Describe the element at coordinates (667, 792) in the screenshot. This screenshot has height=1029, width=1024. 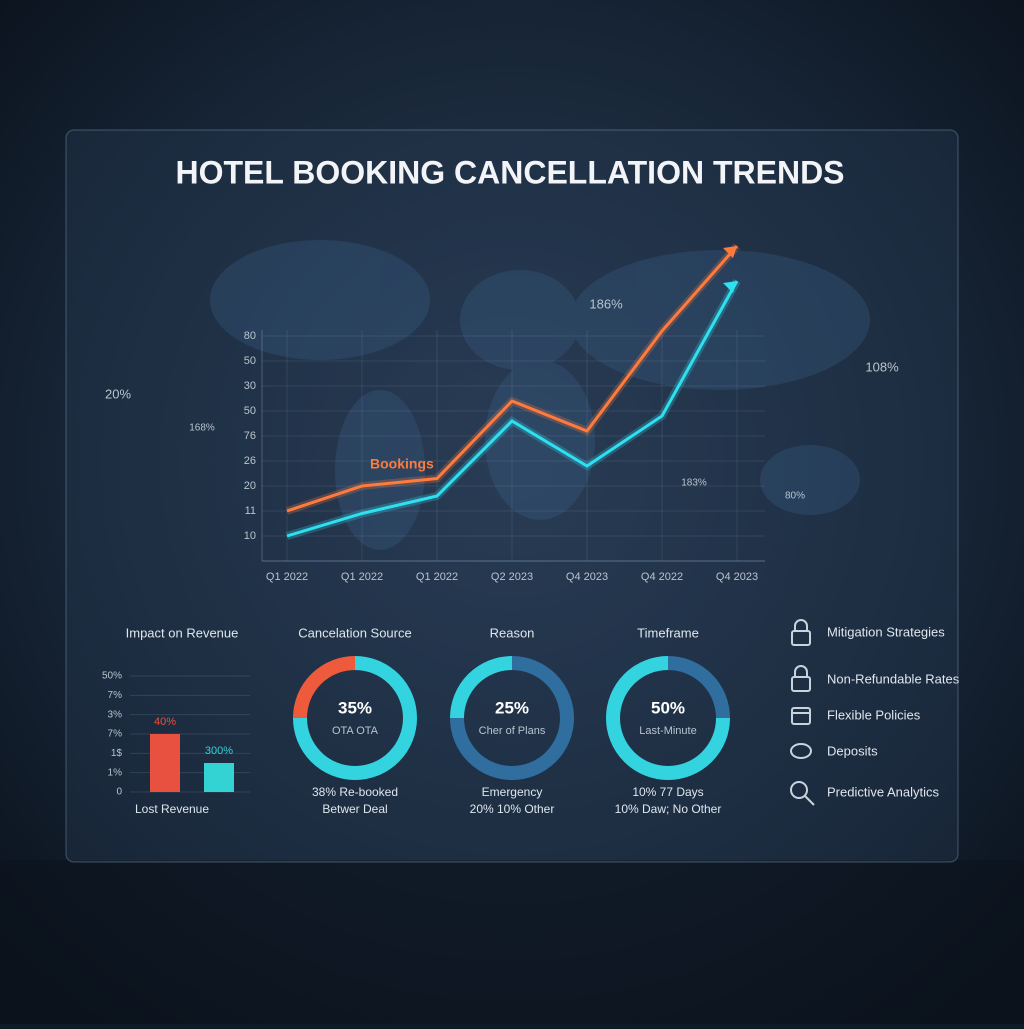
I see `note: 10% 77 Days` at that location.